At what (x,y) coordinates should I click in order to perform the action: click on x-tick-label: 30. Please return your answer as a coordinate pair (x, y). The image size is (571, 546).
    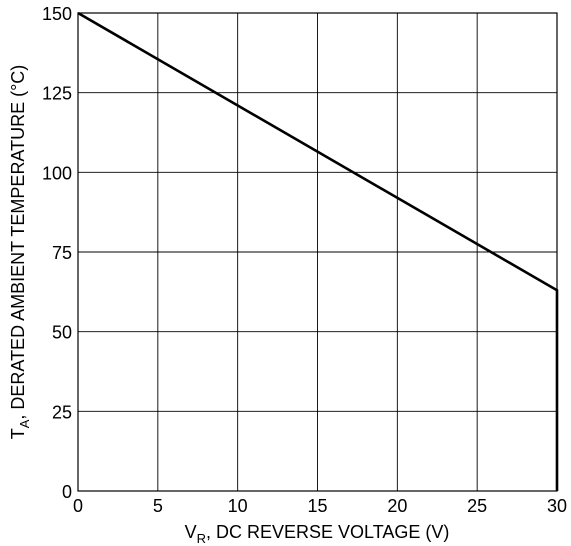
    Looking at the image, I should click on (557, 506).